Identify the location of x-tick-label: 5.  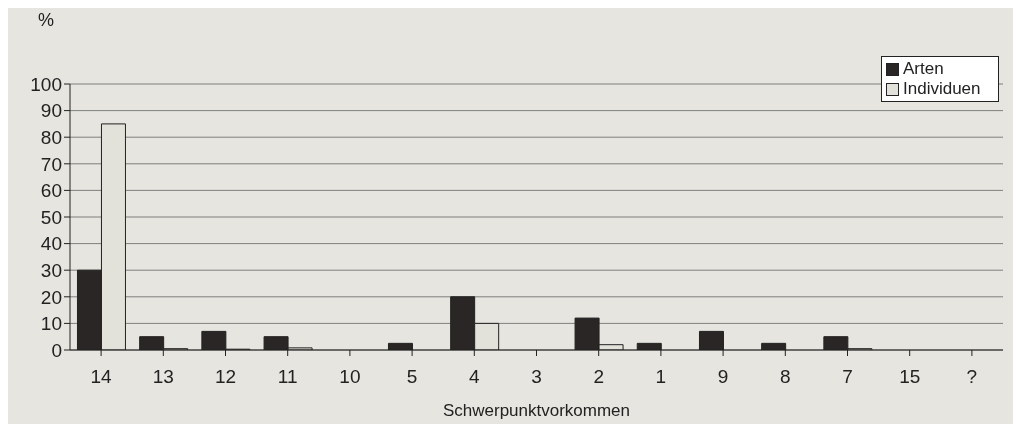
(412, 377).